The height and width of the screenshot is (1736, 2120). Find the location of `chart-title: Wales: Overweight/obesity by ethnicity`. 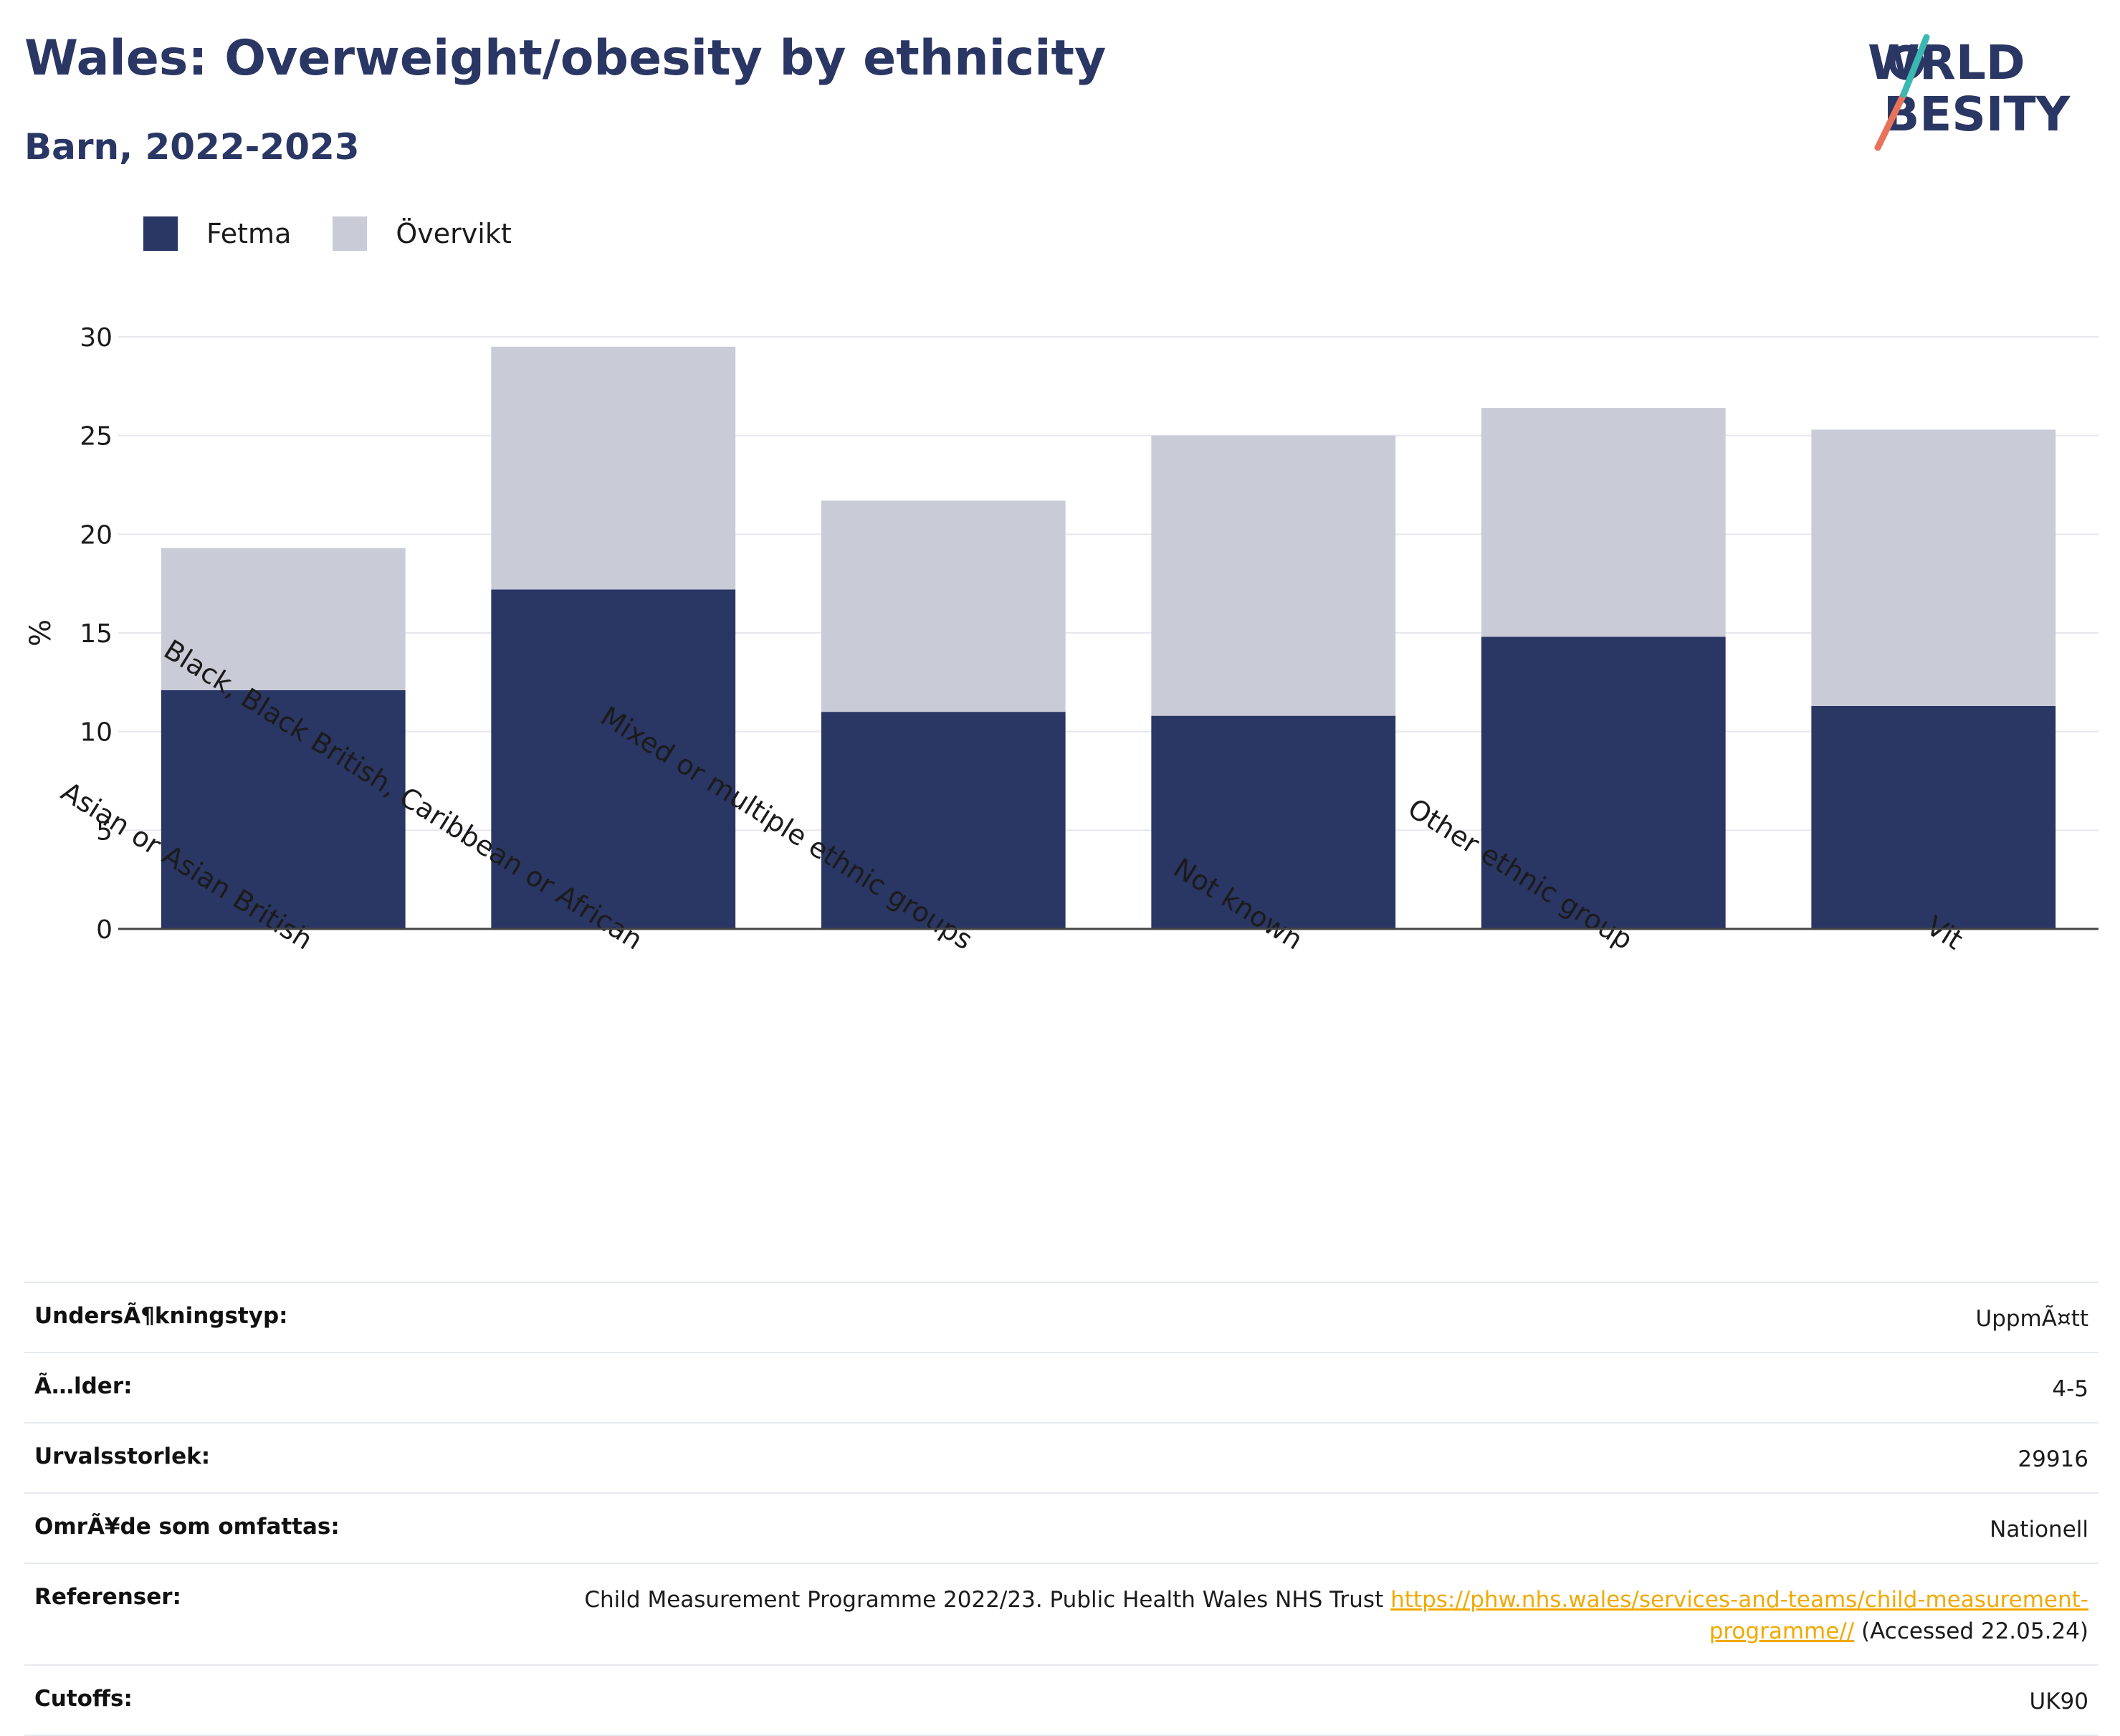

chart-title: Wales: Overweight/obesity by ethnicity is located at coordinates (565, 58).